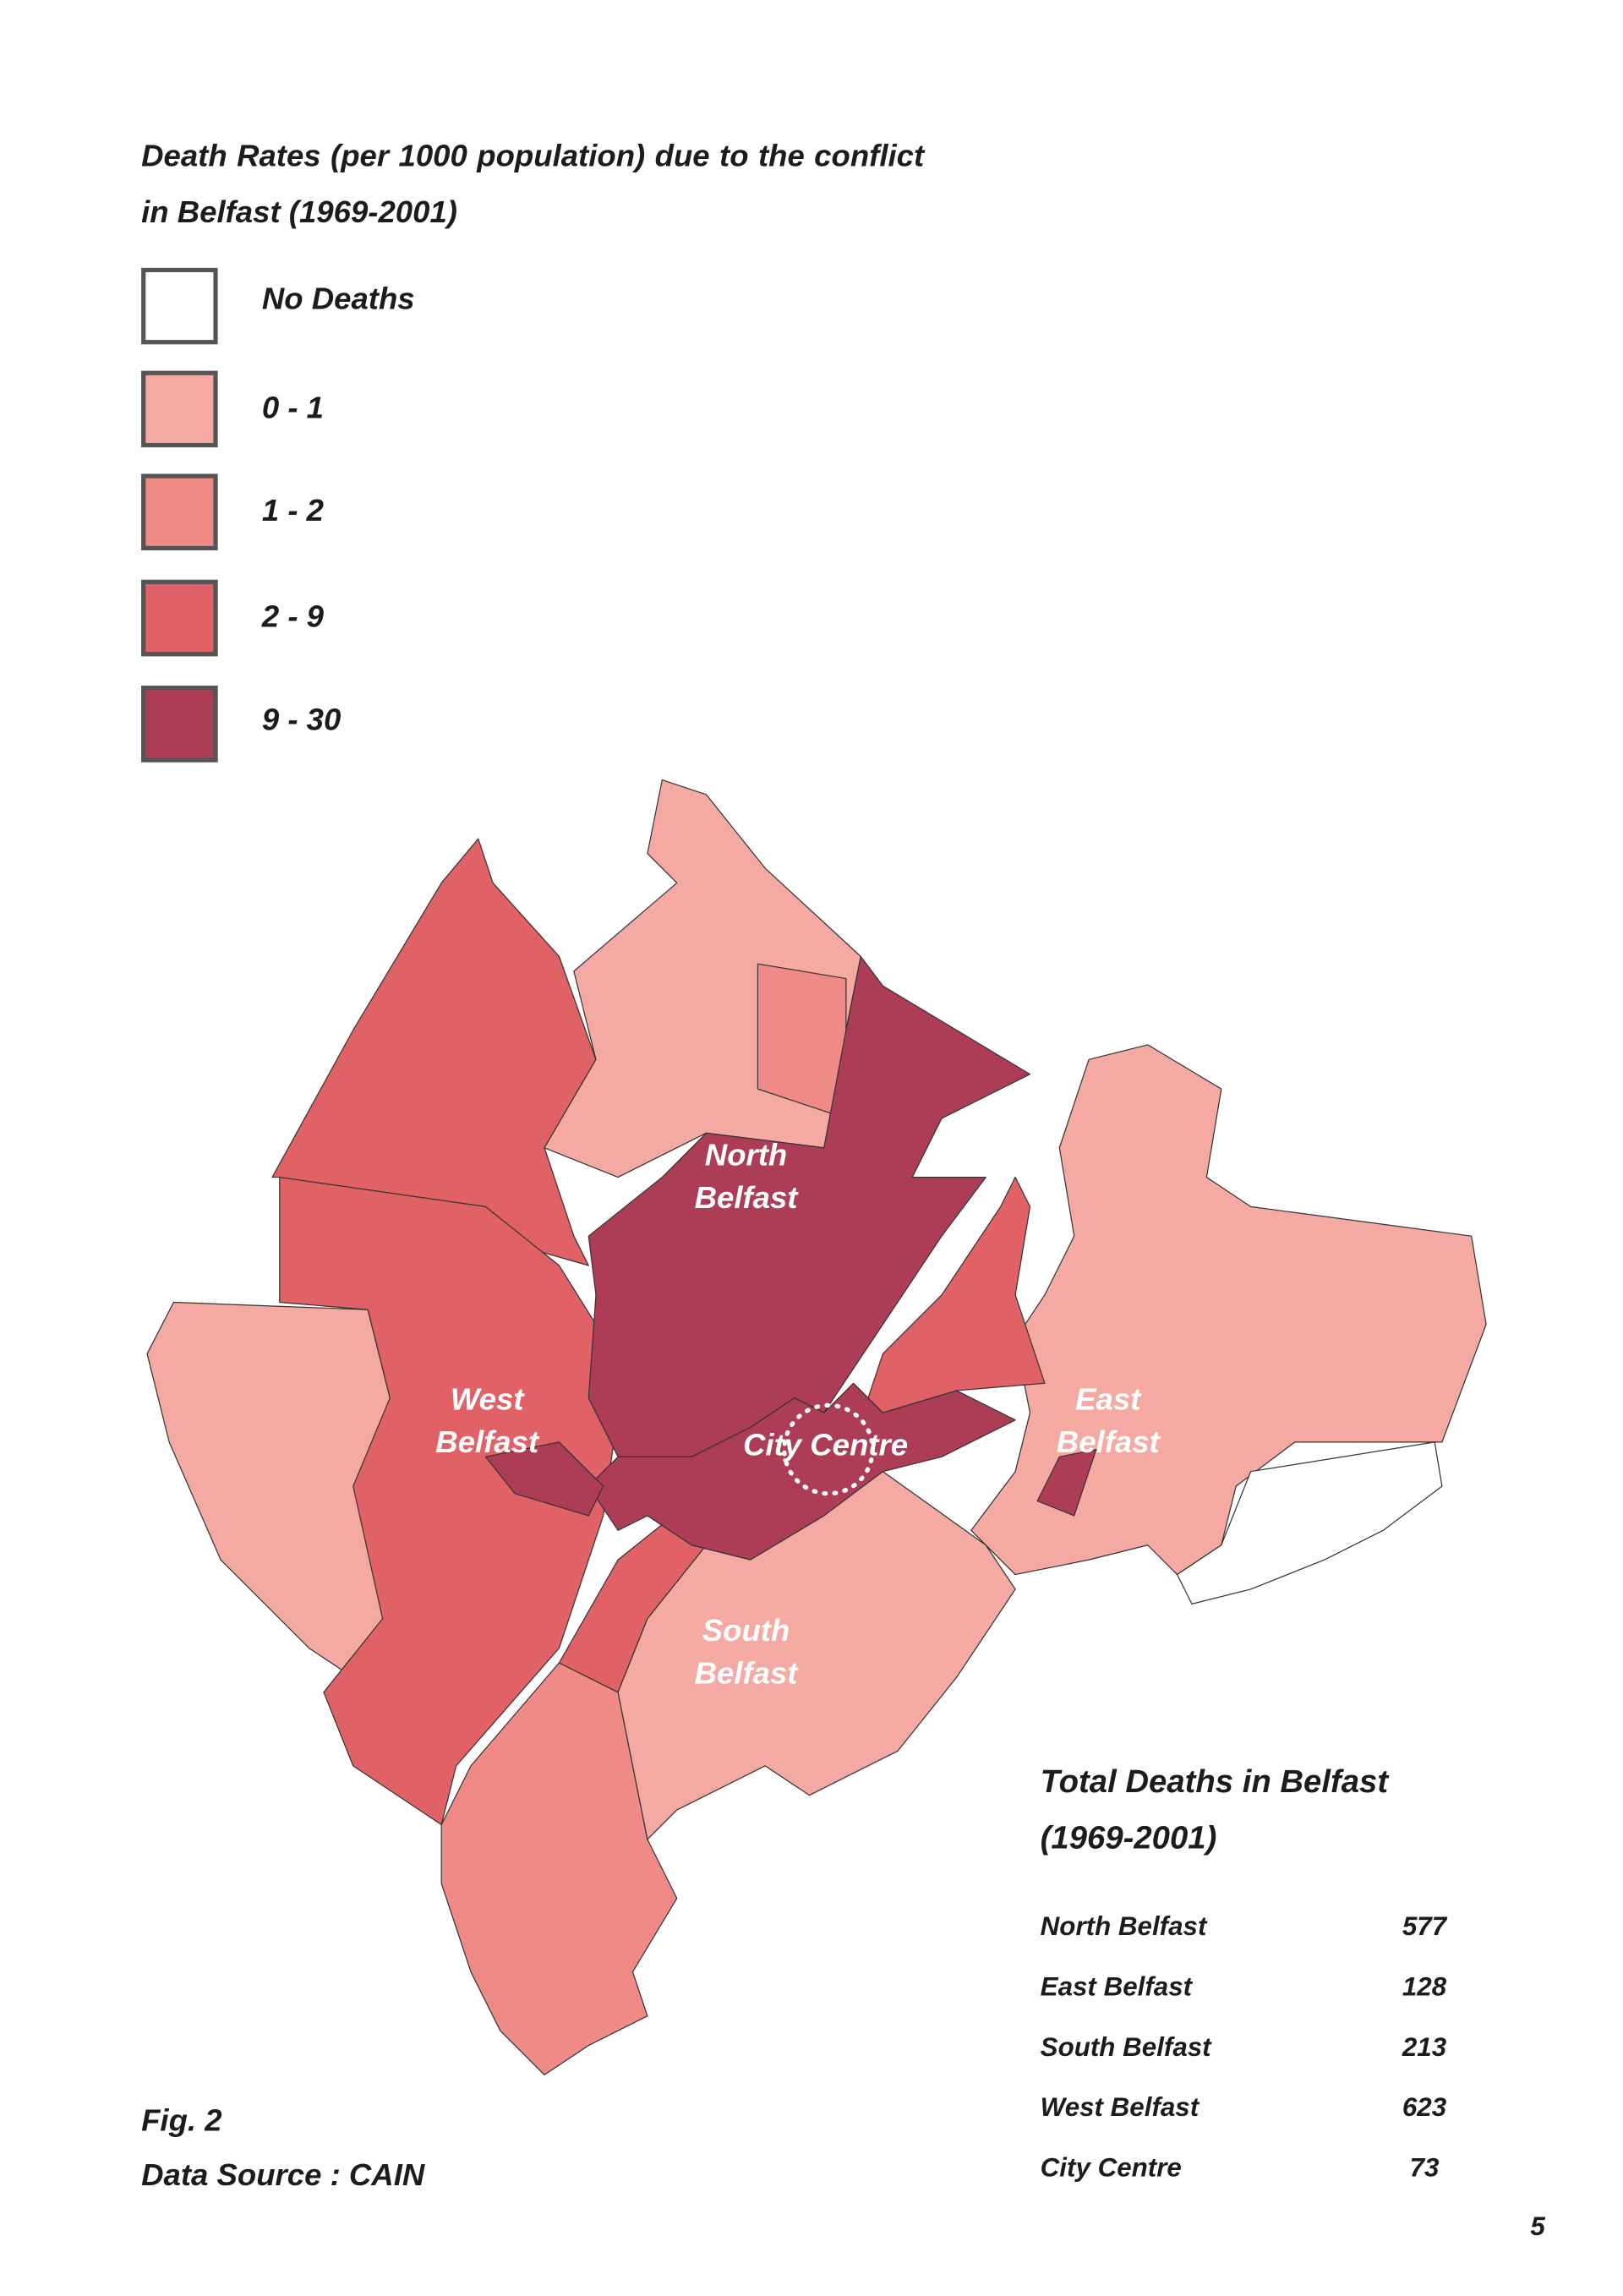 This screenshot has height=2296, width=1623. I want to click on figure-label: Fig. 2, so click(181, 2121).